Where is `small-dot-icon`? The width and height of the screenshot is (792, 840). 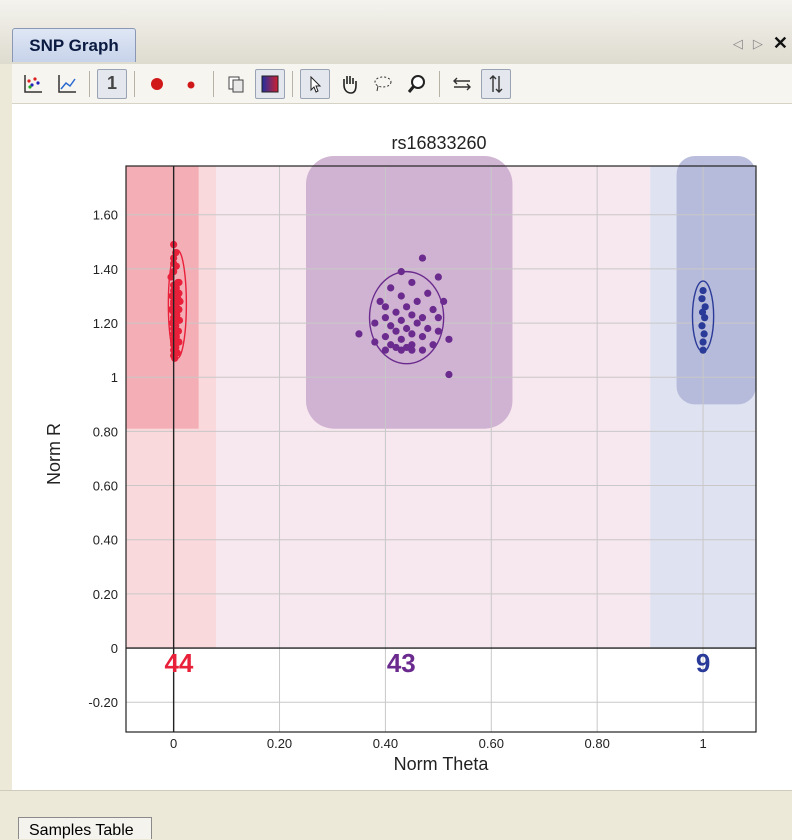
small-dot-icon is located at coordinates (191, 84).